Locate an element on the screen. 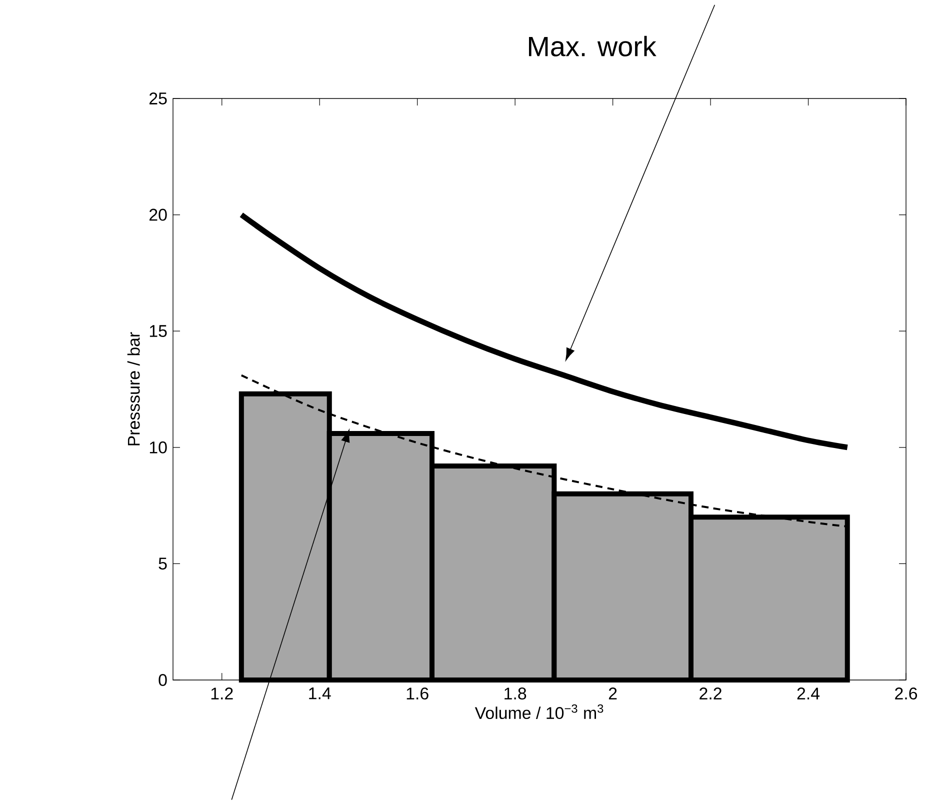 The image size is (943, 804). y-tick-label: 10 is located at coordinates (158, 447).